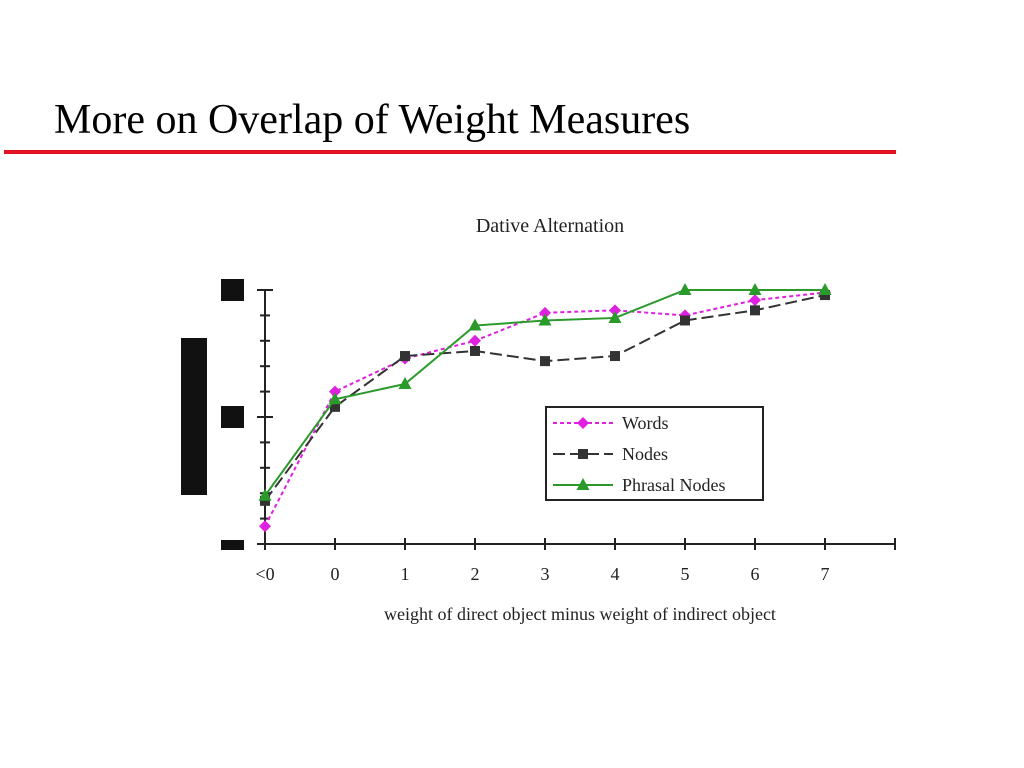 The width and height of the screenshot is (1024, 768). Describe the element at coordinates (545, 574) in the screenshot. I see `x-tick-label: 3` at that location.